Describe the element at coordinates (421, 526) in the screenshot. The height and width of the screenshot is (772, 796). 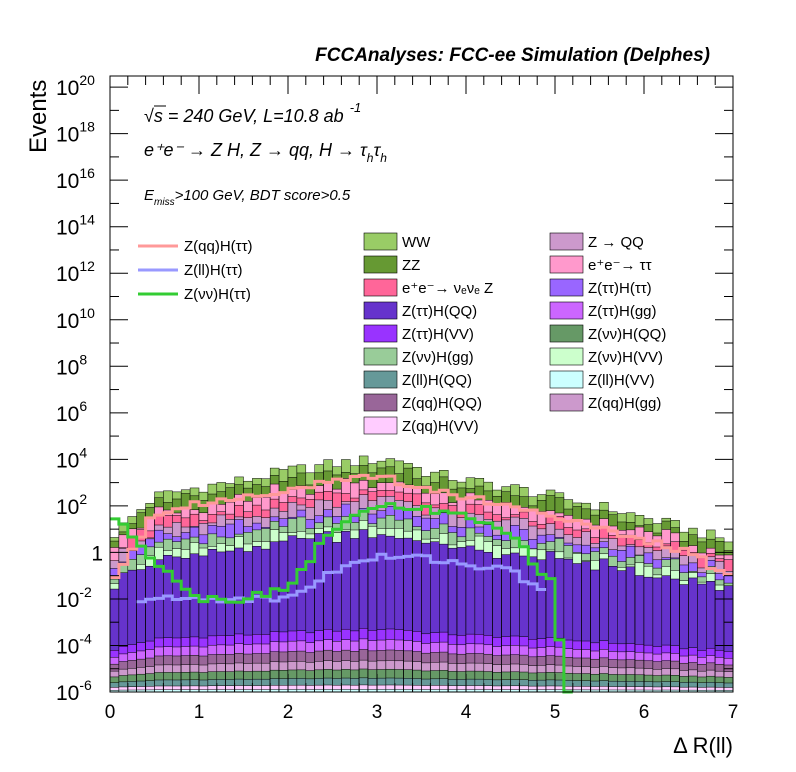
I see `signal-line-Z-qq-H-` at that location.